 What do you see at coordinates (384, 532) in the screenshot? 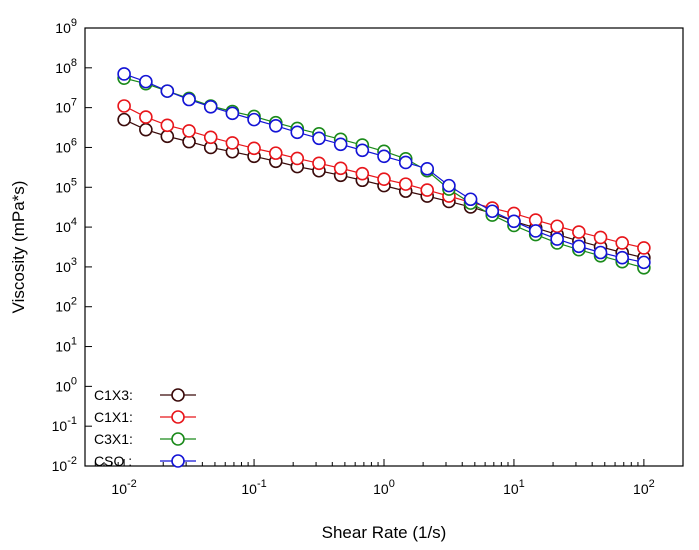
I see `x-axis-label: Shear Rate (1/s)` at bounding box center [384, 532].